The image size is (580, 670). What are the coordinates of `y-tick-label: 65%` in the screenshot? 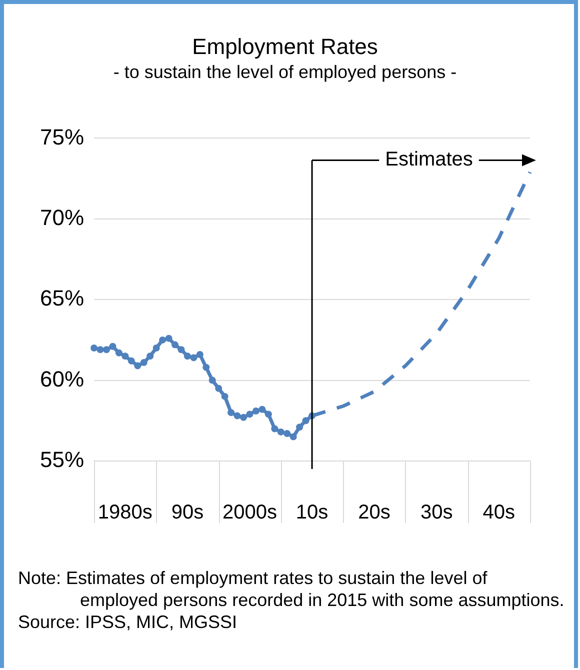 It's located at (62, 298).